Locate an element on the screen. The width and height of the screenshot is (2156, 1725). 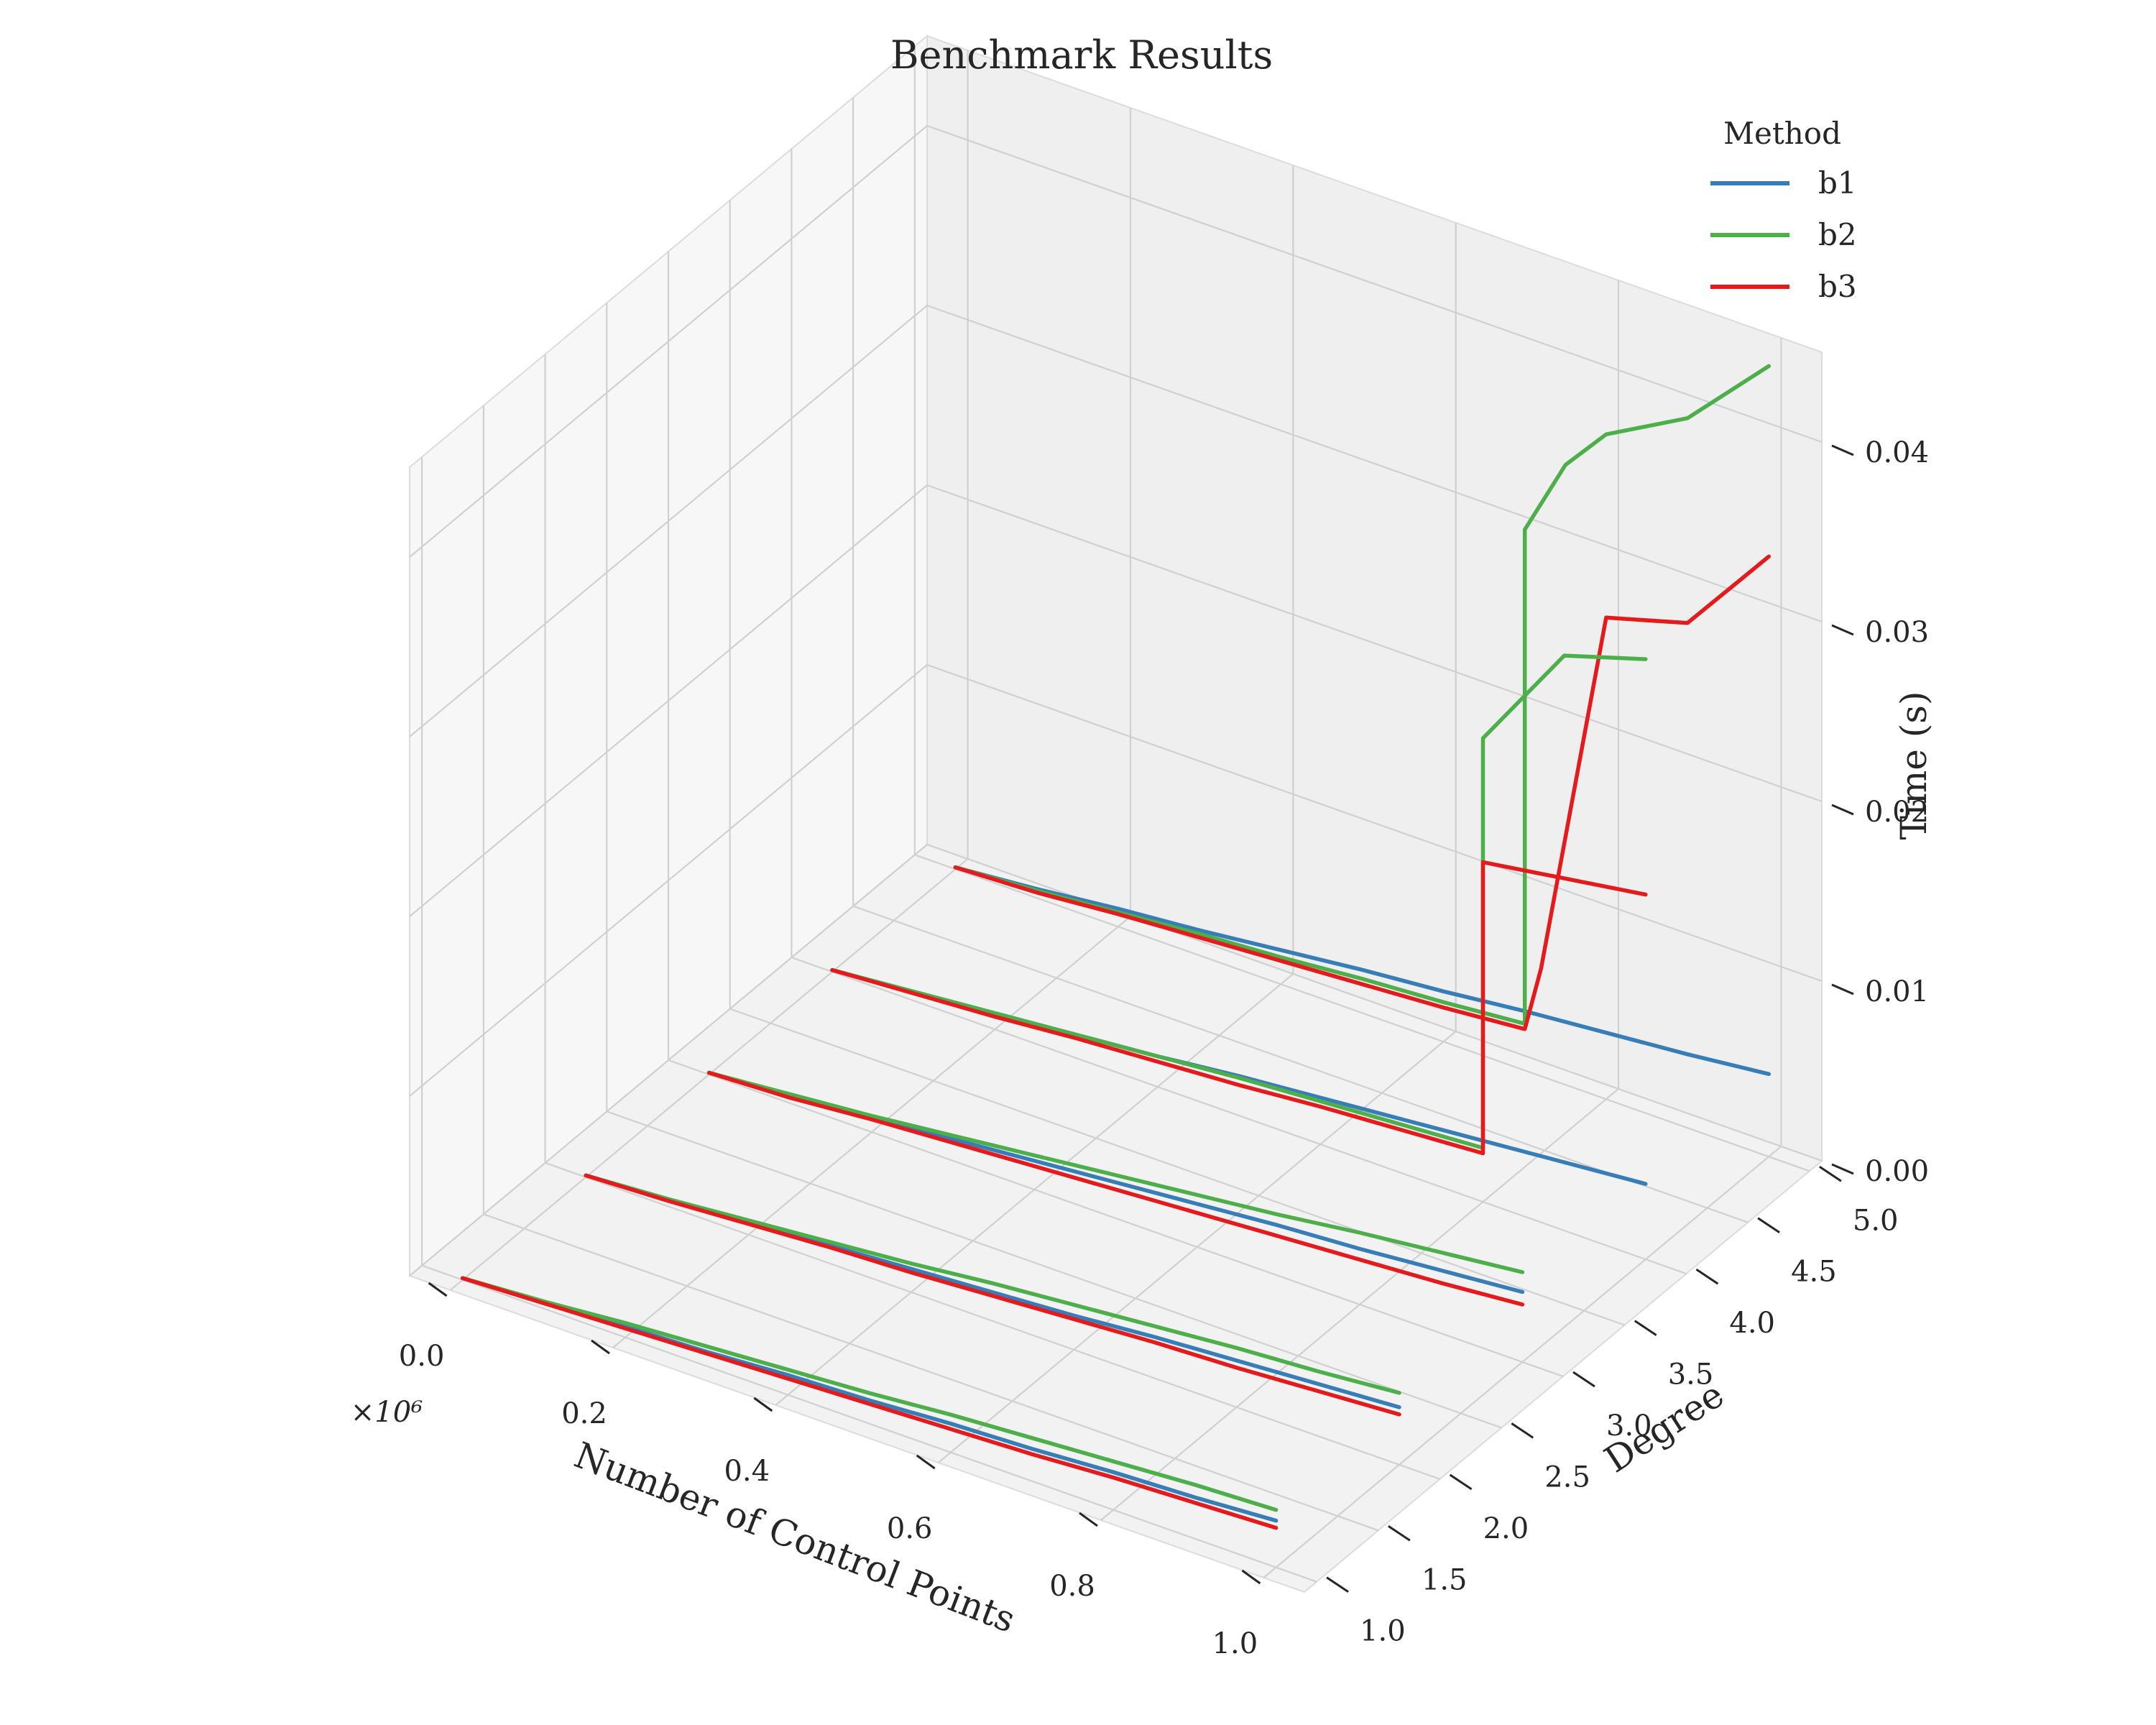
x-tick-label: 0.8 is located at coordinates (1072, 1586).